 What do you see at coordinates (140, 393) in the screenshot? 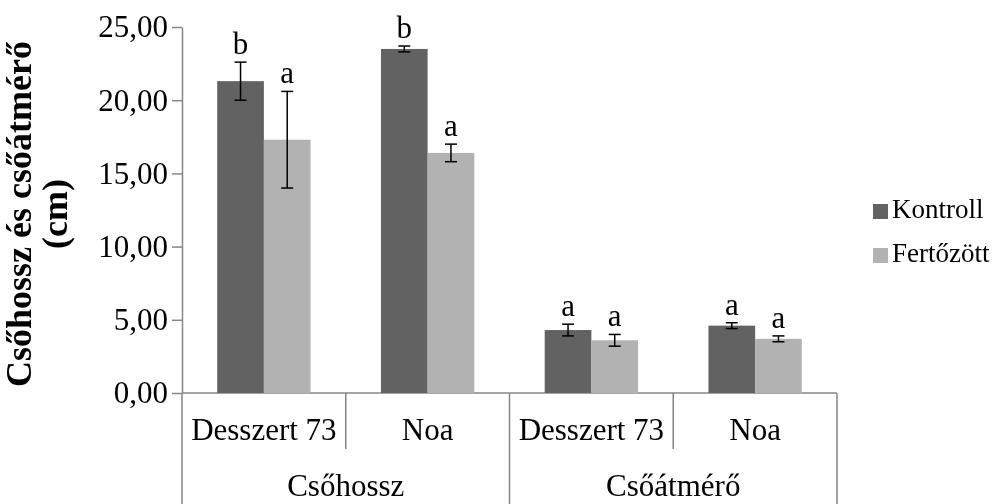
I see `y-tick-label: 0,00` at bounding box center [140, 393].